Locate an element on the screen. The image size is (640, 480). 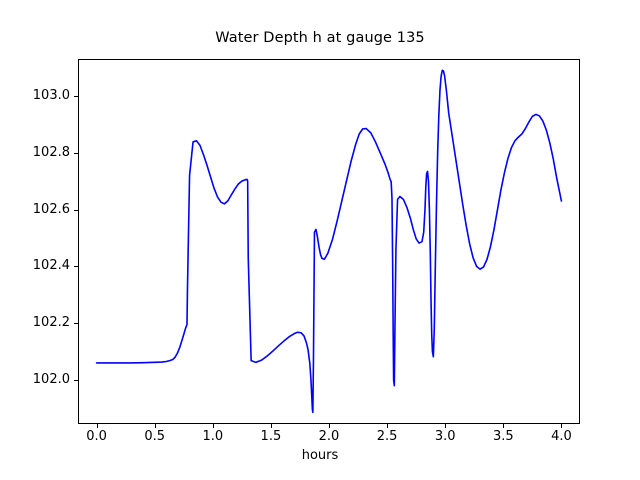
y-tick-label: 102.4 is located at coordinates (51, 266).